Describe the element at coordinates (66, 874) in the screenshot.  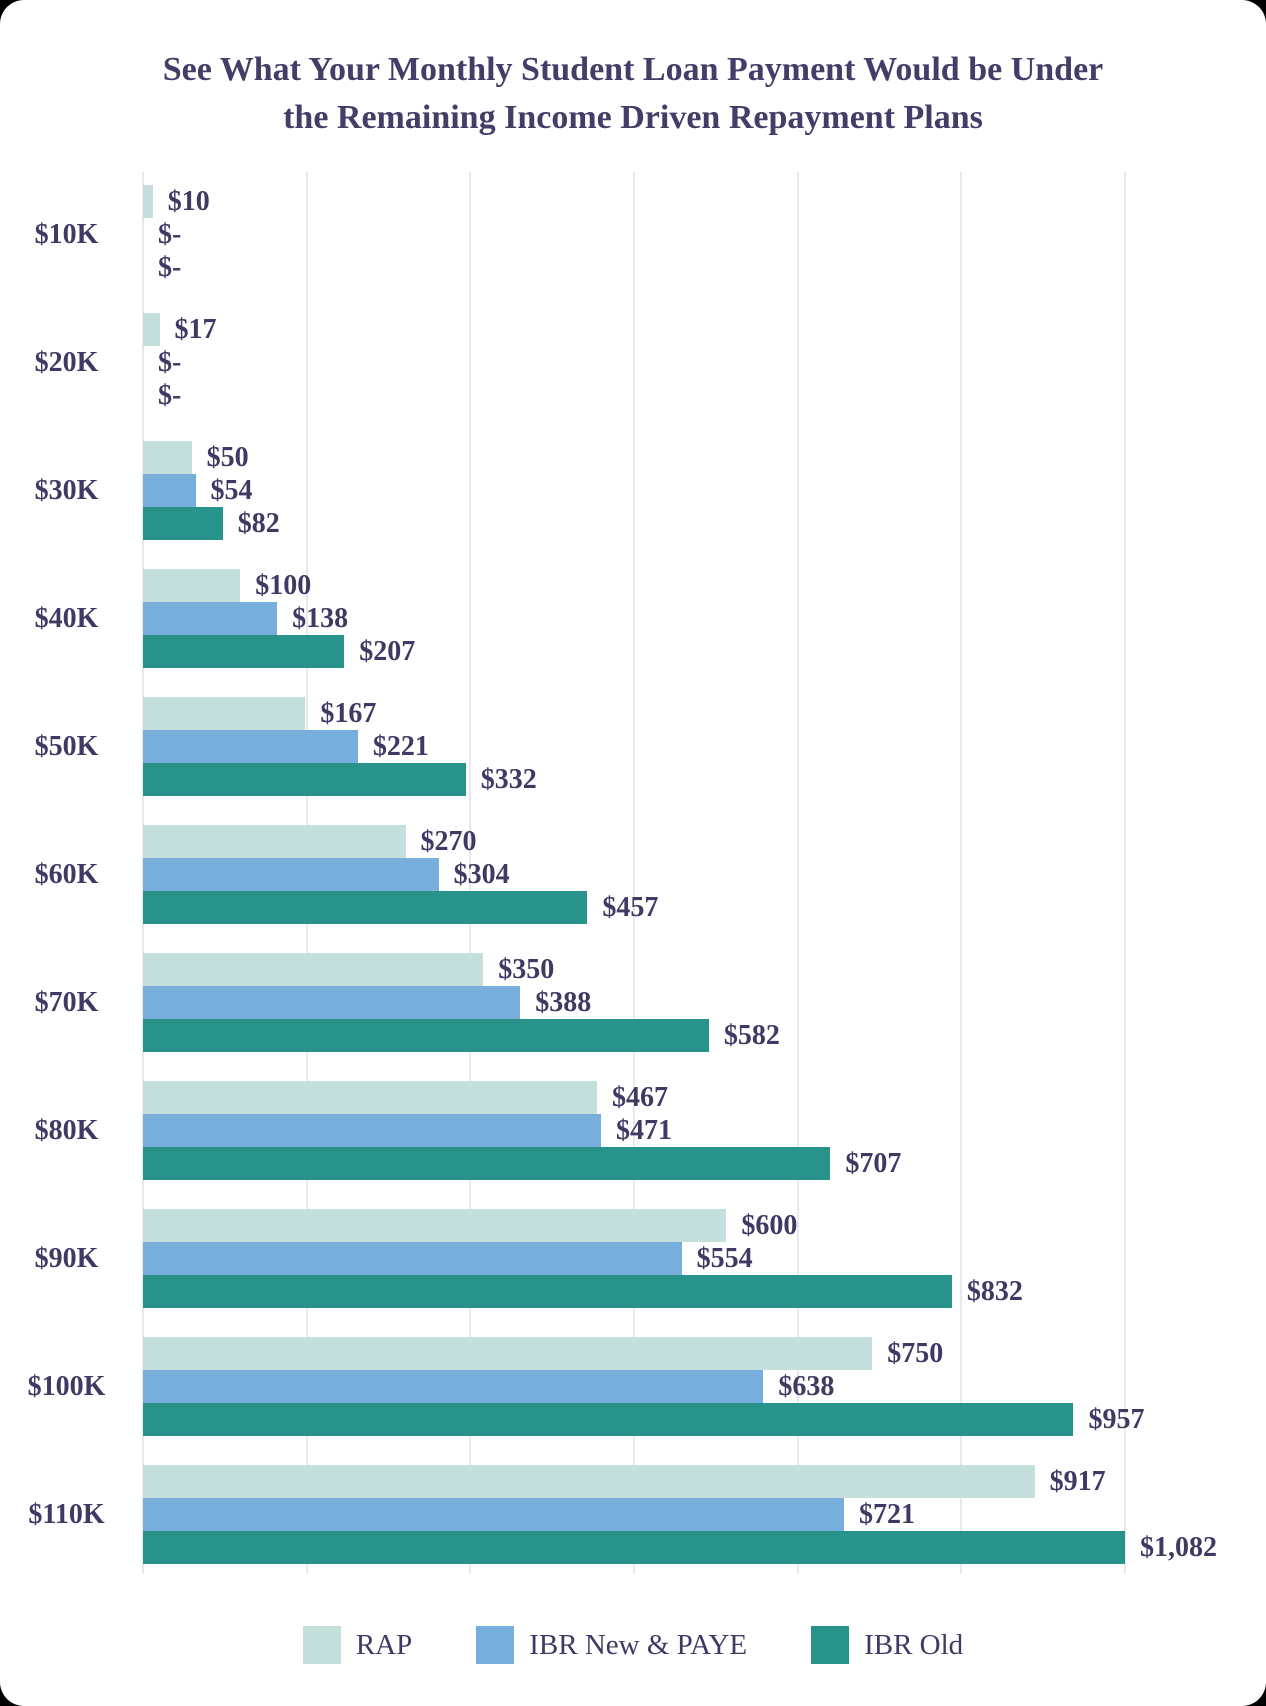
I see `y-axis-label: $60K` at that location.